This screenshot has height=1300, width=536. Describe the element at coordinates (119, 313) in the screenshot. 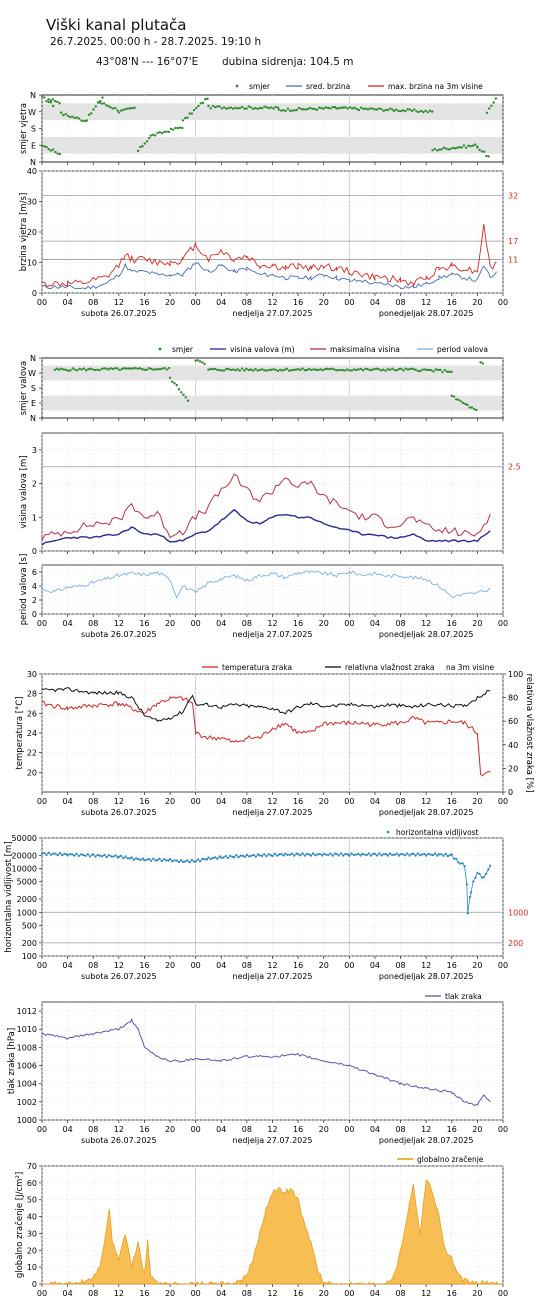

I see `wind-speed-day-label-0: subota 26.07.2025` at that location.